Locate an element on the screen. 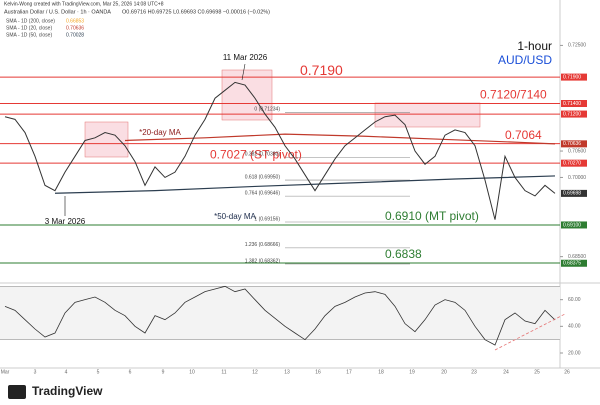  symbol: AUD/USD is located at coordinates (525, 60).